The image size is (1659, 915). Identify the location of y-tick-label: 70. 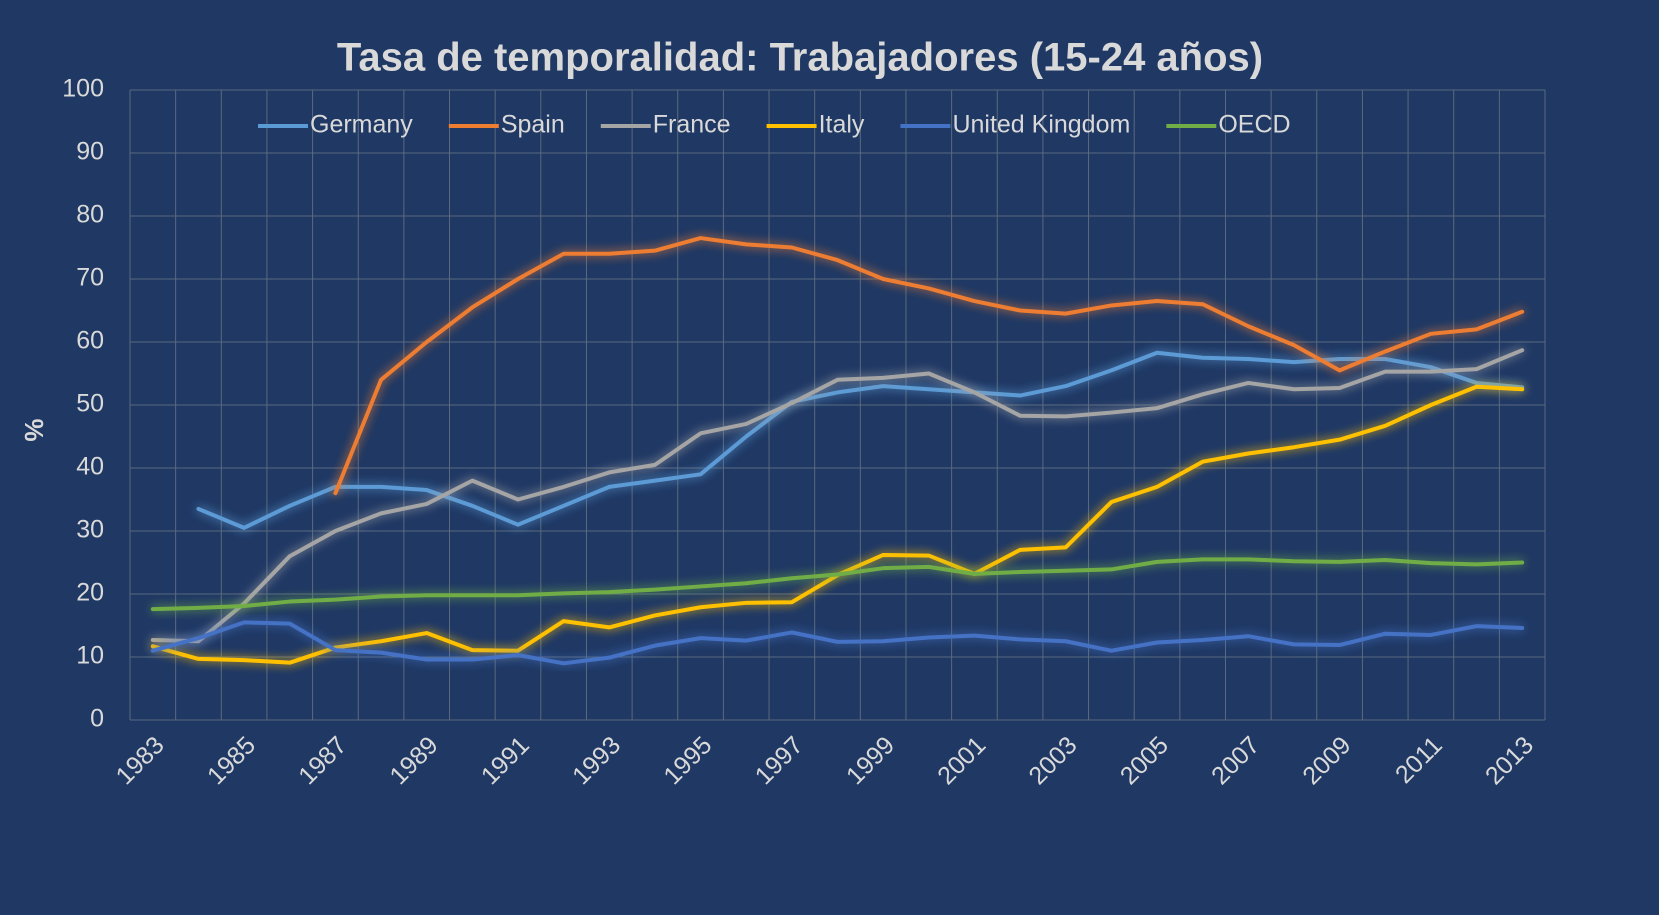
(90, 278).